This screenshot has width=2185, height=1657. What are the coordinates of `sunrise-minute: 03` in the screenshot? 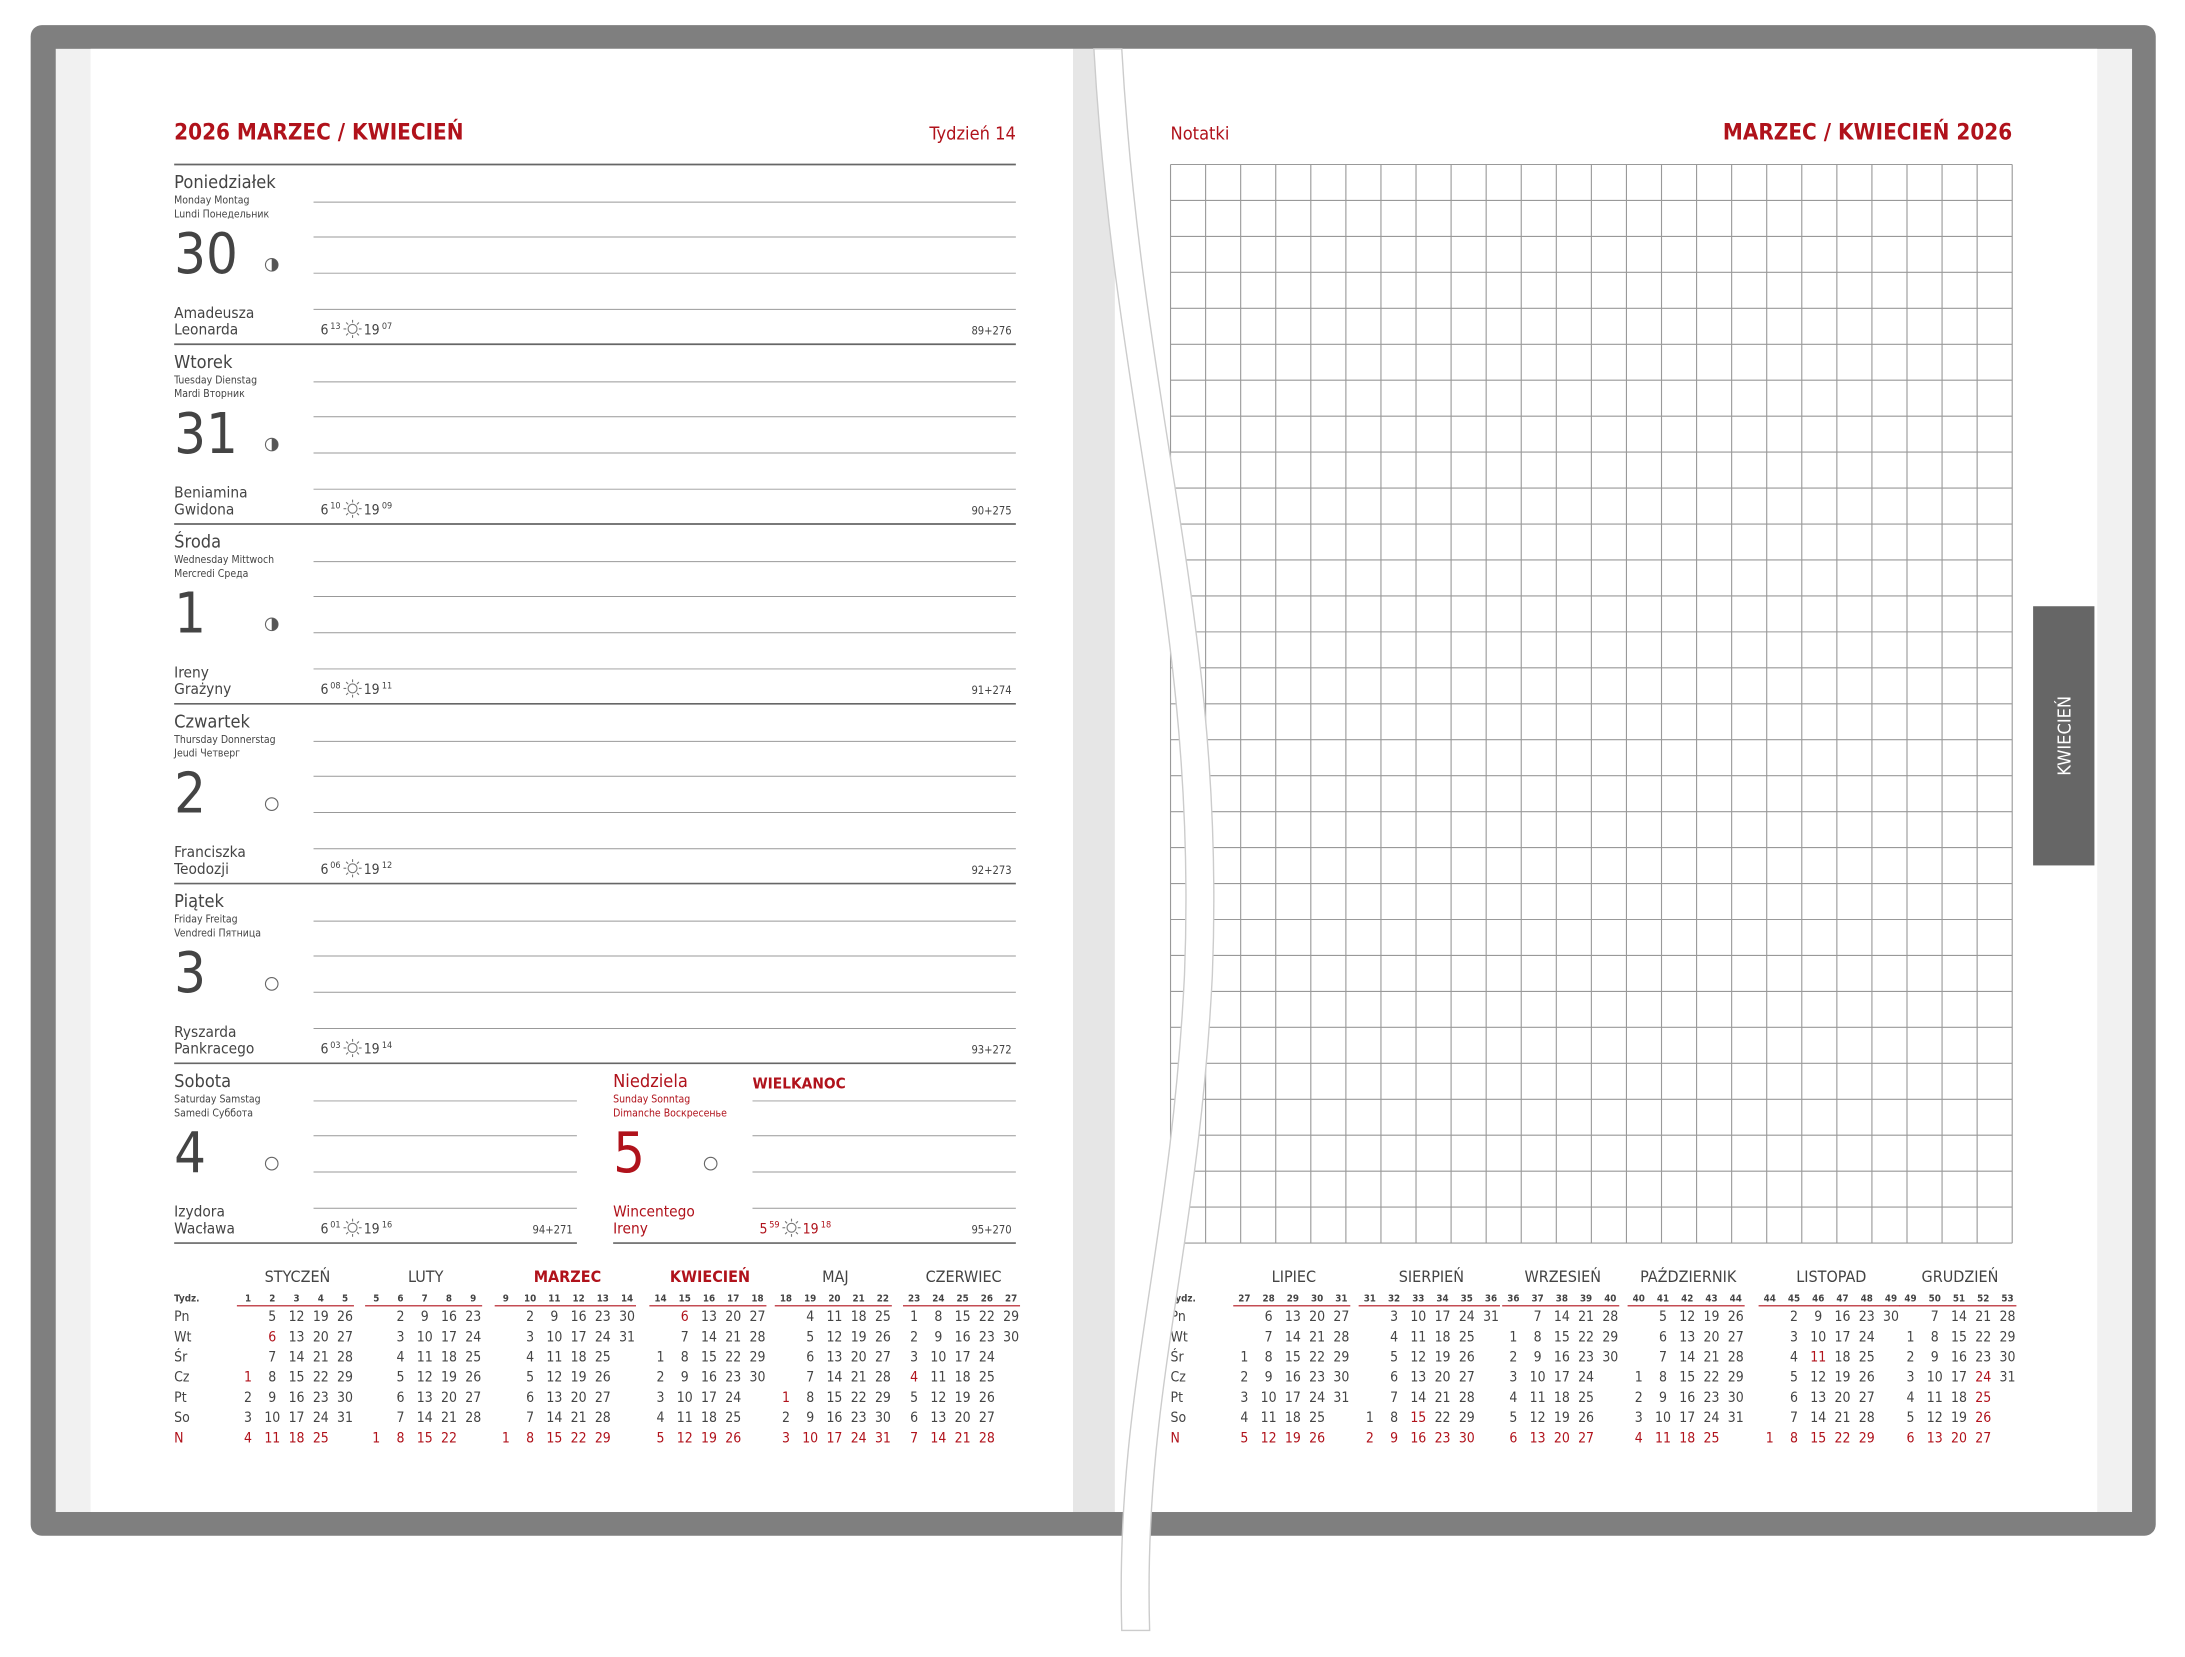 It's located at (335, 1046).